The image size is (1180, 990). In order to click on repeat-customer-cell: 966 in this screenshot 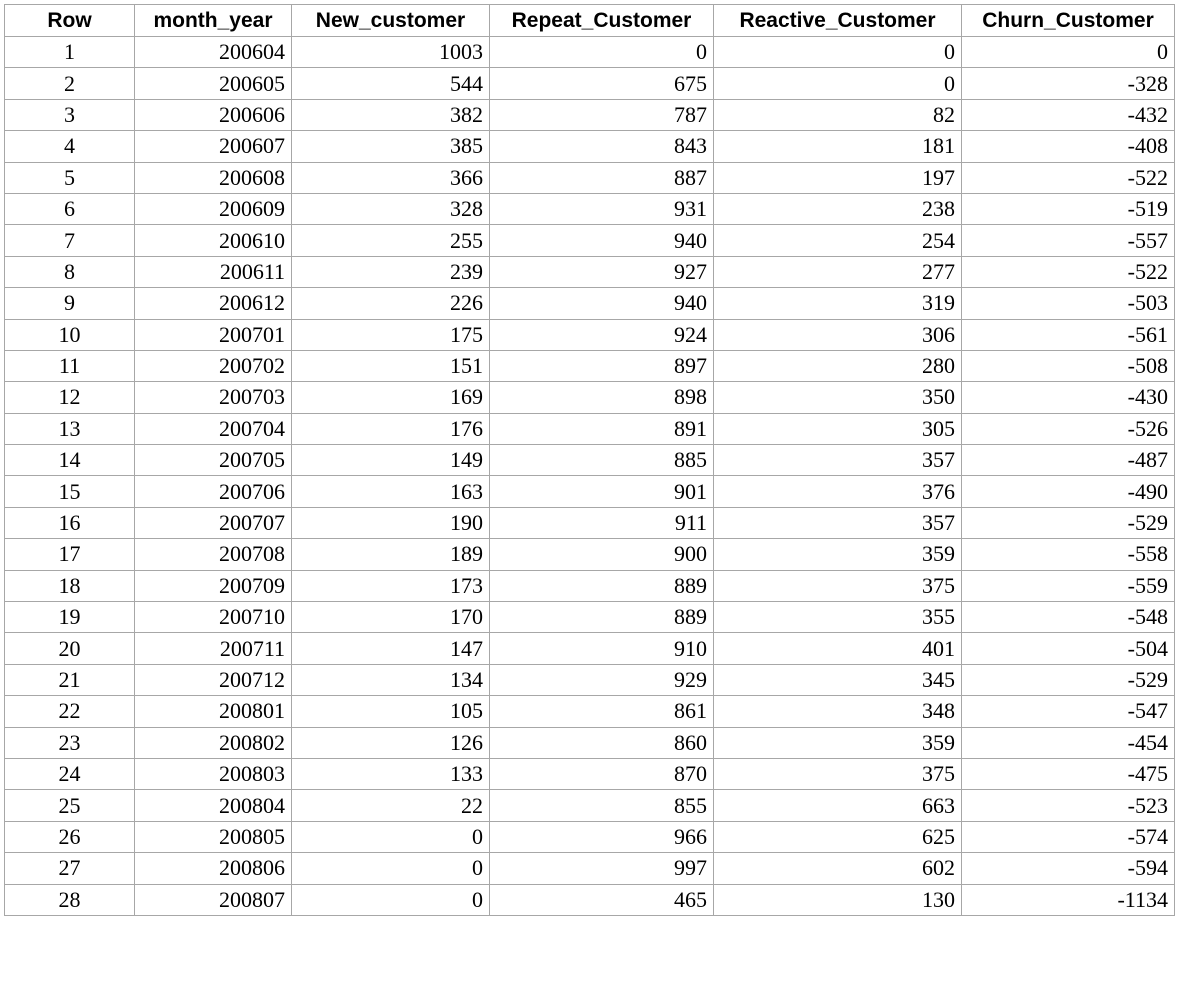, I will do `click(601, 837)`.